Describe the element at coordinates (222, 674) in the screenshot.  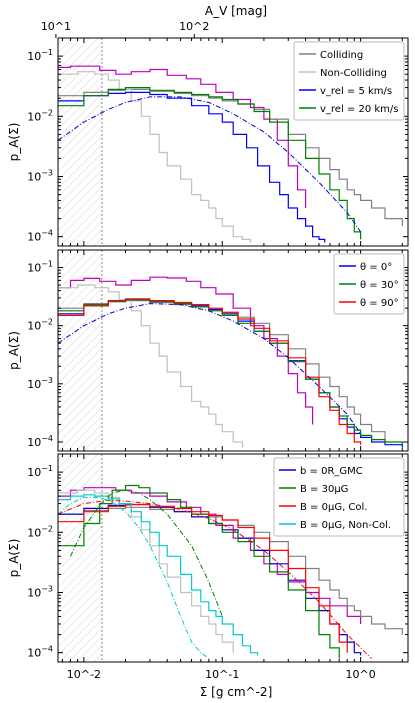
I see `x-tick-label: 10^-1` at that location.